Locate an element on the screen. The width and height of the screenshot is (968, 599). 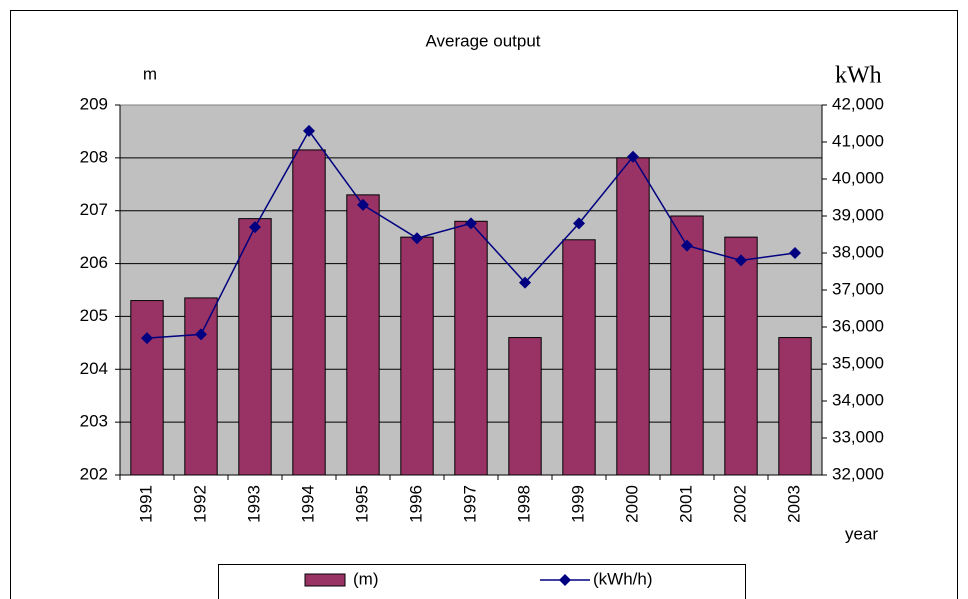
y2-tick-label: 37,000 is located at coordinates (858, 288).